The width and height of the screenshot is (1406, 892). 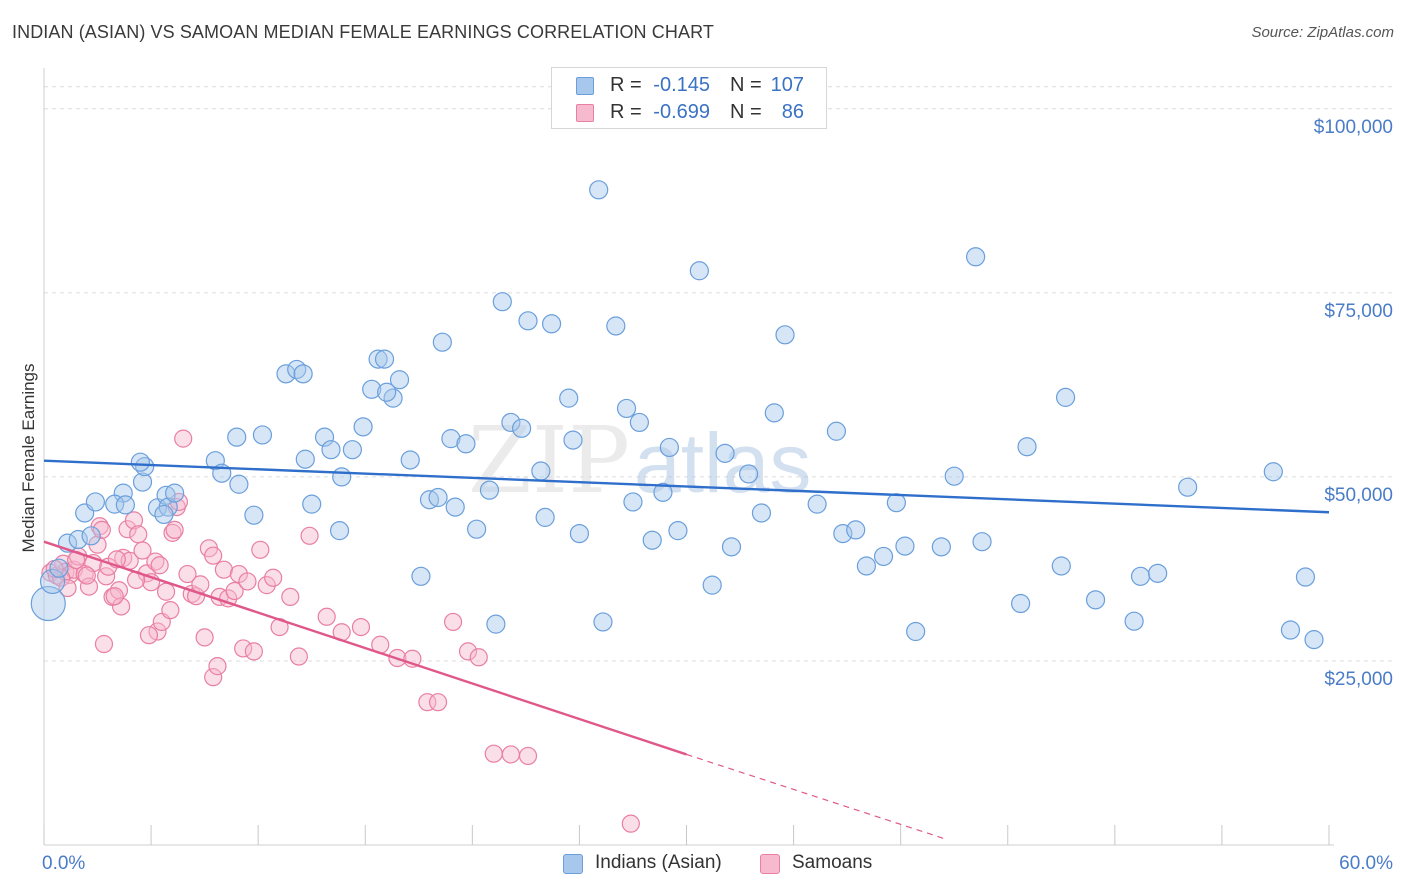 What do you see at coordinates (832, 862) in the screenshot?
I see `legend-label: Samoans` at bounding box center [832, 862].